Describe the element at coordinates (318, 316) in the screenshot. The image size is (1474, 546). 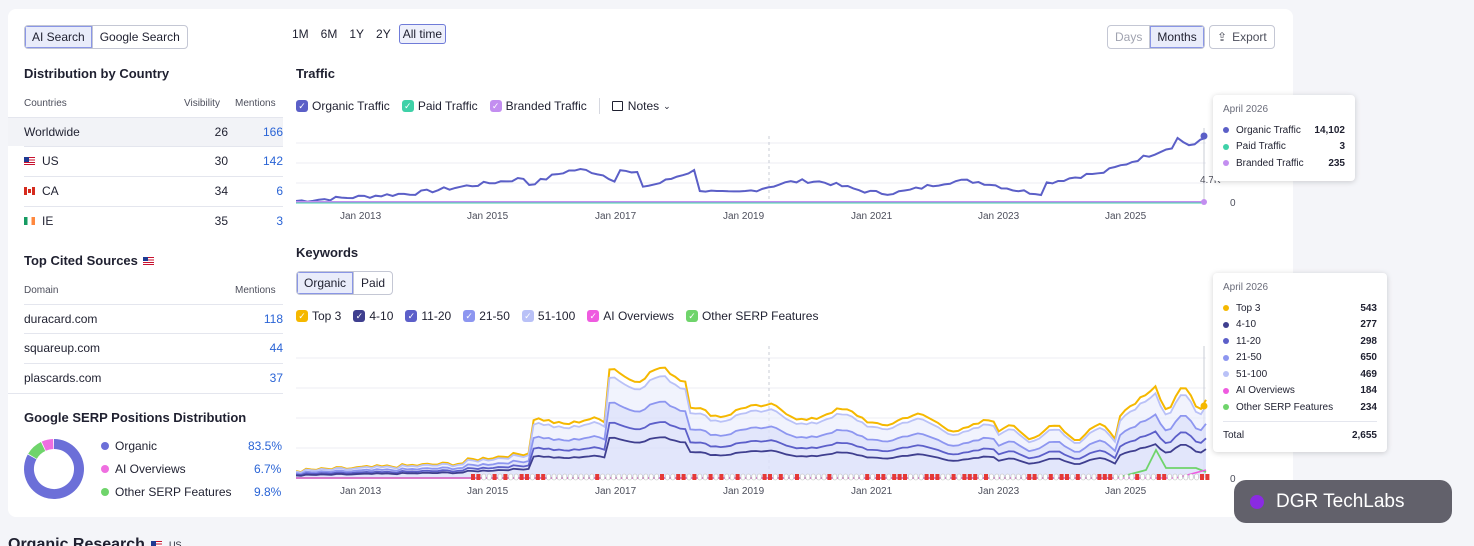
I see `legend-top-3: ✓ Top 3` at that location.